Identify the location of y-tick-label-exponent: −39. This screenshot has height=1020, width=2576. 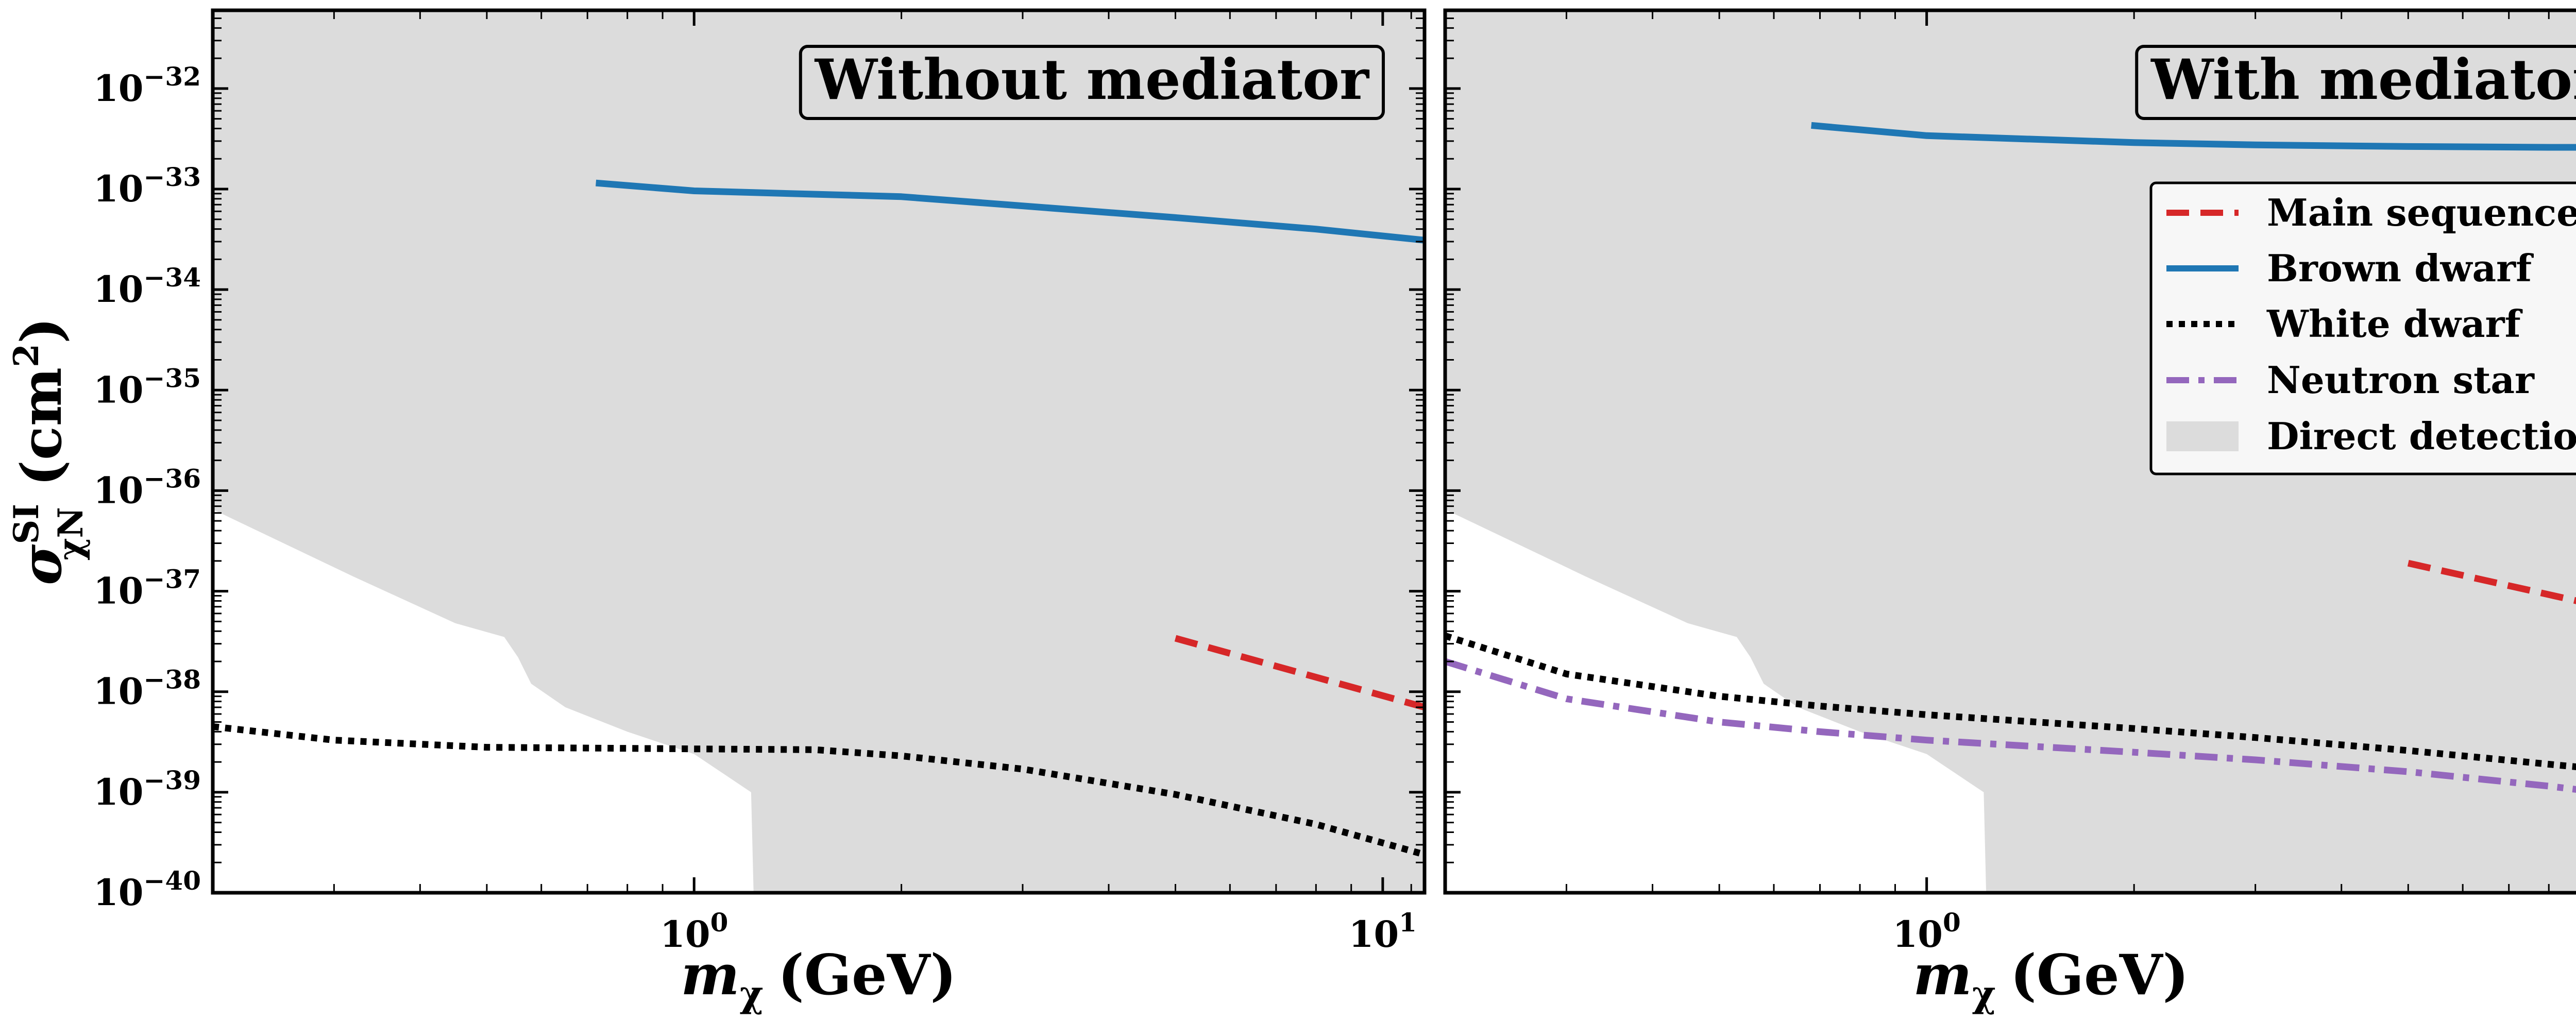
(172, 780).